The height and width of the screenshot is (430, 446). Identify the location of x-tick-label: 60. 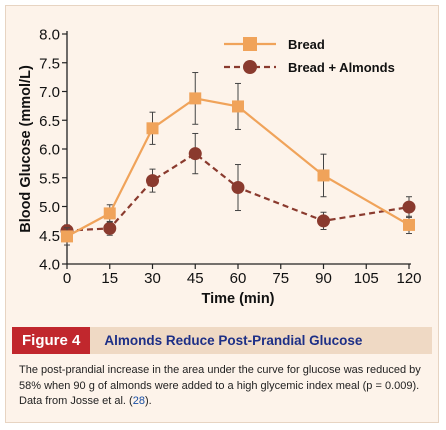
(238, 278).